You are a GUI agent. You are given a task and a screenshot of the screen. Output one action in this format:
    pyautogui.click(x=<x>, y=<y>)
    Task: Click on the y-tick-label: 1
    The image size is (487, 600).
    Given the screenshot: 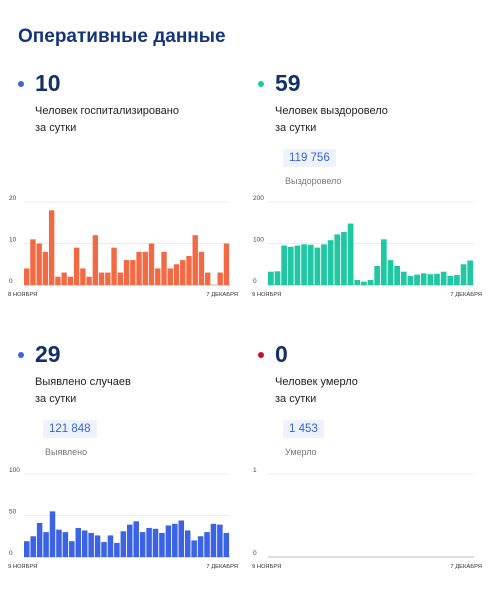 What is the action you would take?
    pyautogui.click(x=255, y=470)
    